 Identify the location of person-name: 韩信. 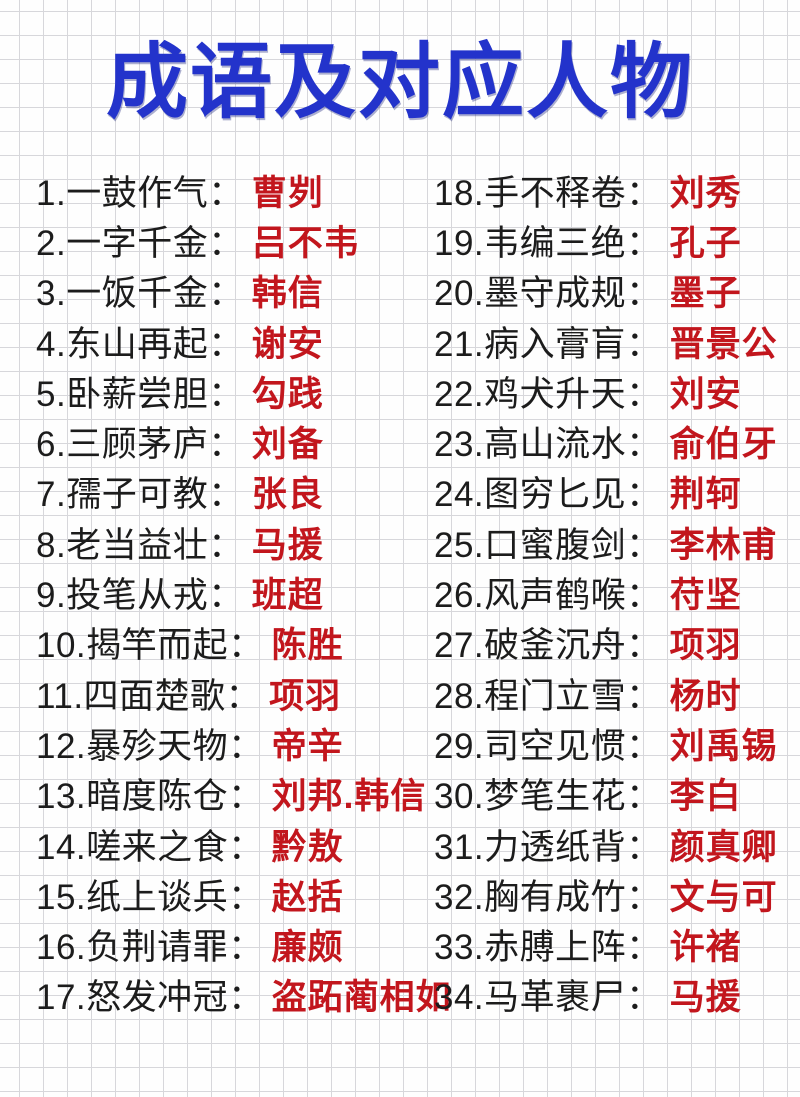
(287, 294).